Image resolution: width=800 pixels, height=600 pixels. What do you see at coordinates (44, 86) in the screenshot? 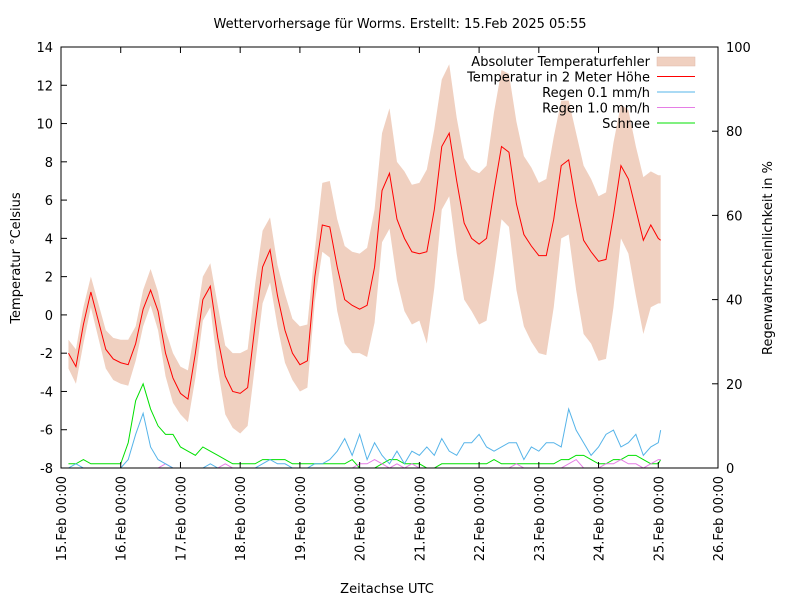
I see `y-tick-label: 12` at bounding box center [44, 86].